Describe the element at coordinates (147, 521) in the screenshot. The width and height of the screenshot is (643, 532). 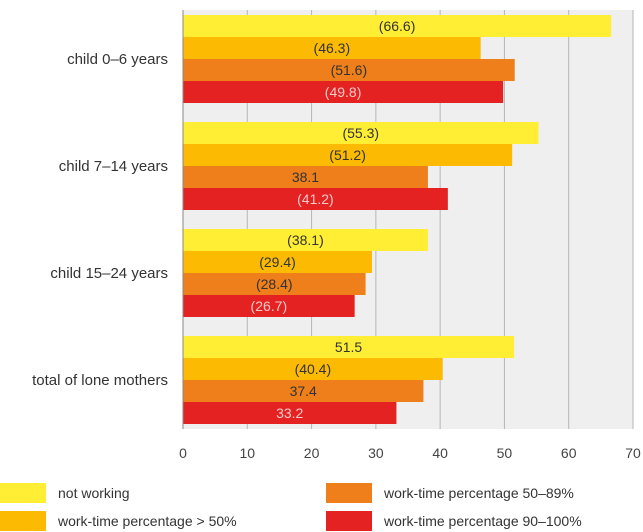
I see `legend-label: work-time percentage > 50%` at that location.